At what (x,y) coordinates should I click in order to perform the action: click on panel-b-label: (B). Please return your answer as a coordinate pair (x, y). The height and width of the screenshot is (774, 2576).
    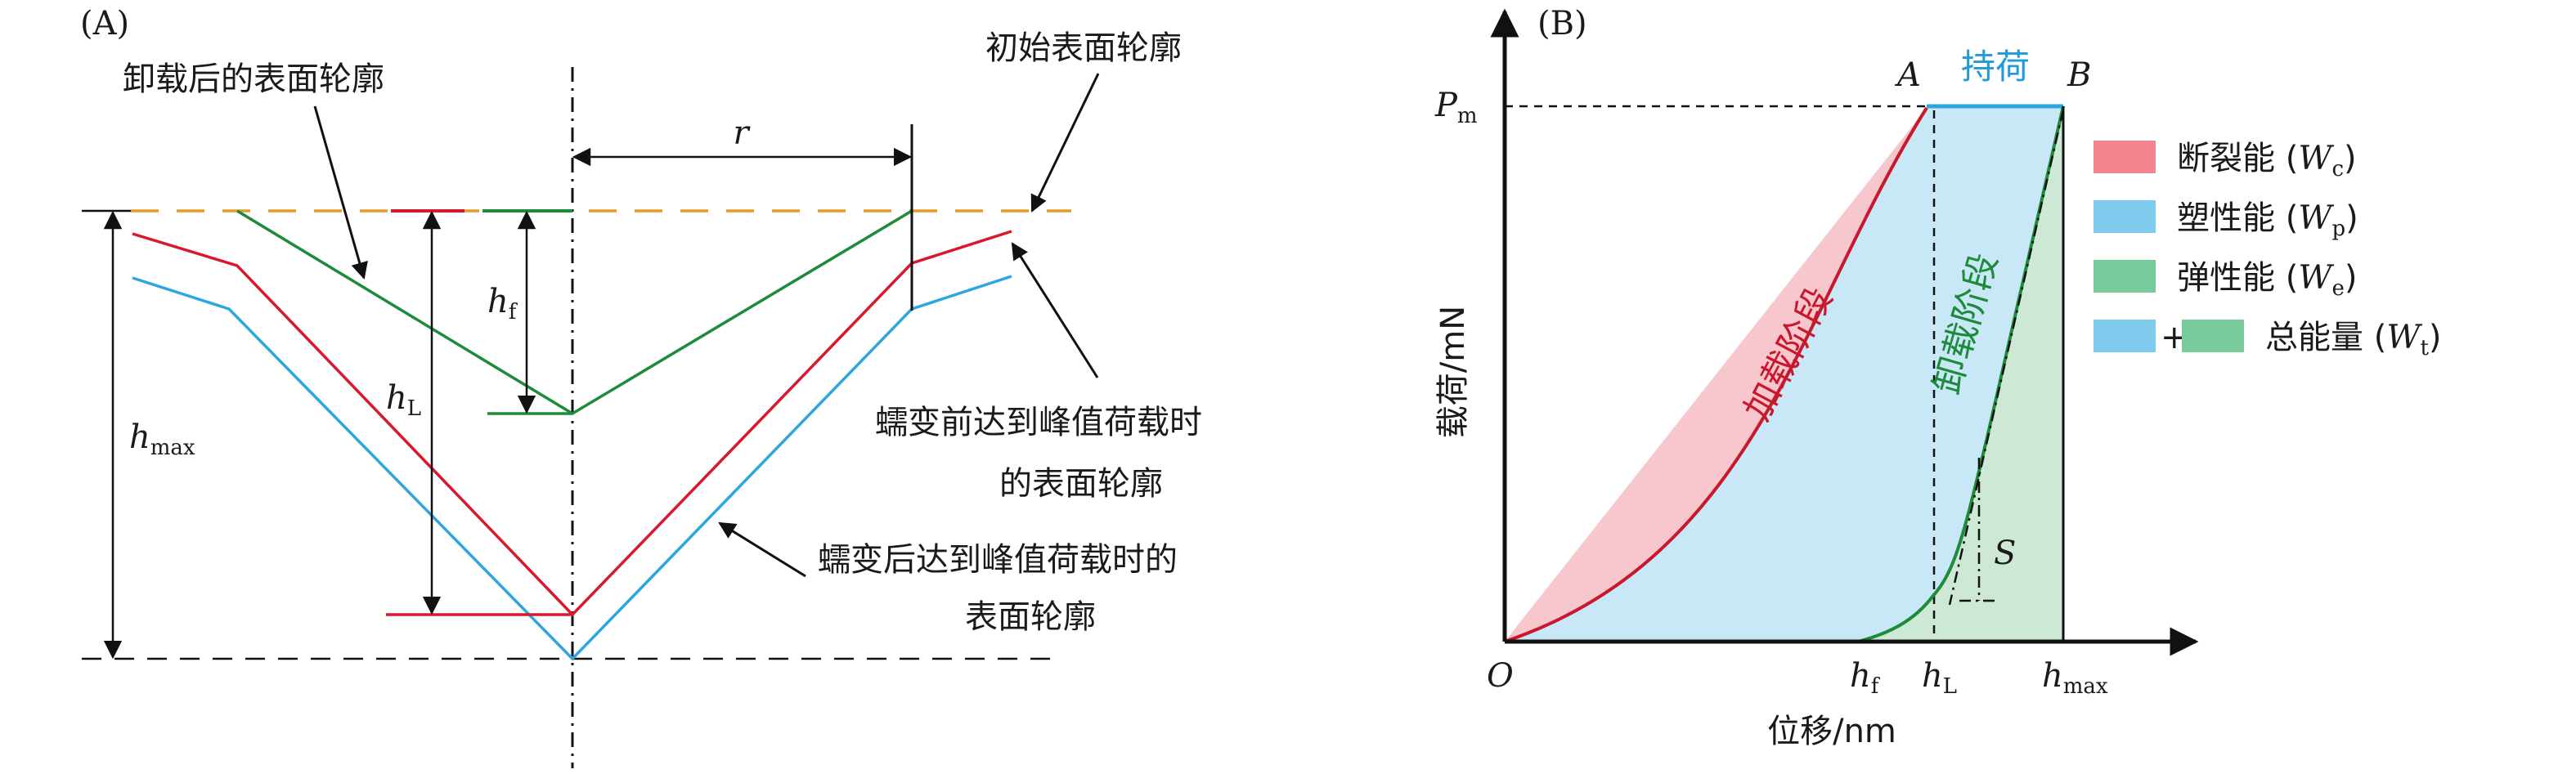
    Looking at the image, I should click on (1562, 24).